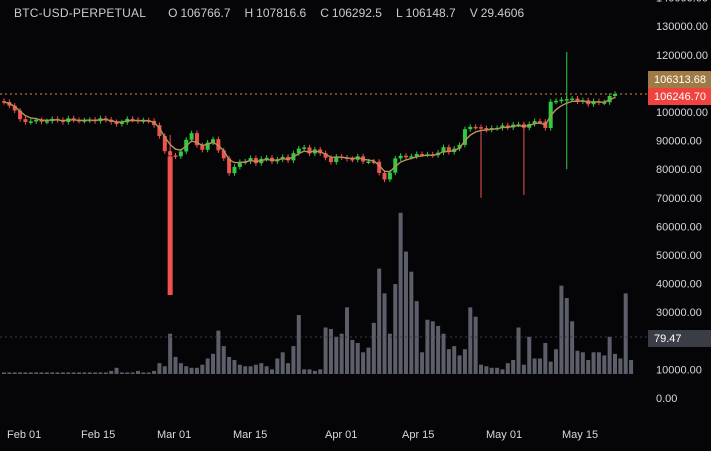  What do you see at coordinates (679, 227) in the screenshot?
I see `price-tick-label: 60000.00` at bounding box center [679, 227].